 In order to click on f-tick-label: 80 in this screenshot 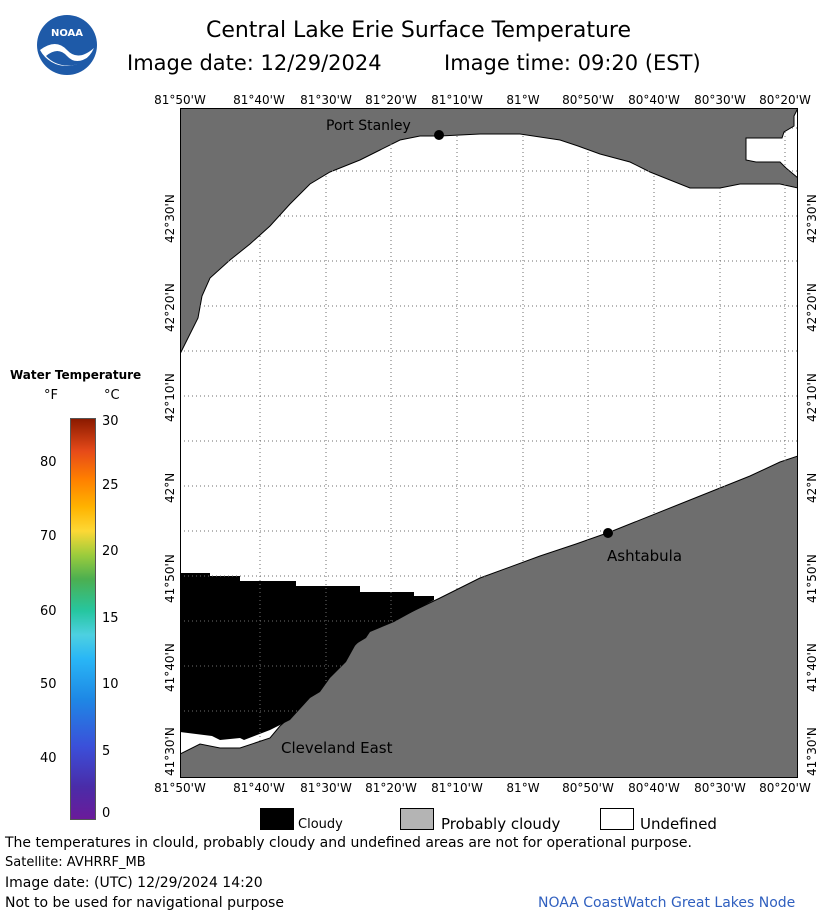, I will do `click(48, 462)`.